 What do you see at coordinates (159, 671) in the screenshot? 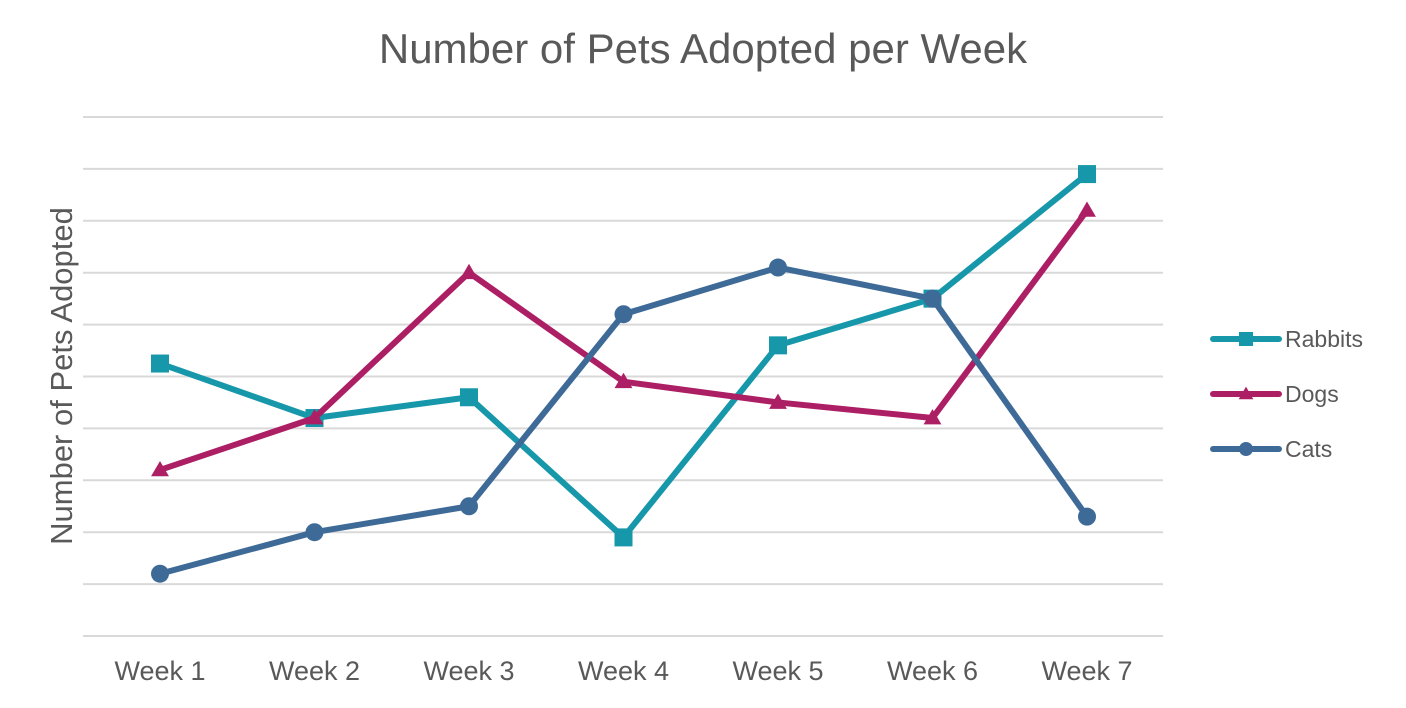
I see `x-tick-label: Week 1` at bounding box center [159, 671].